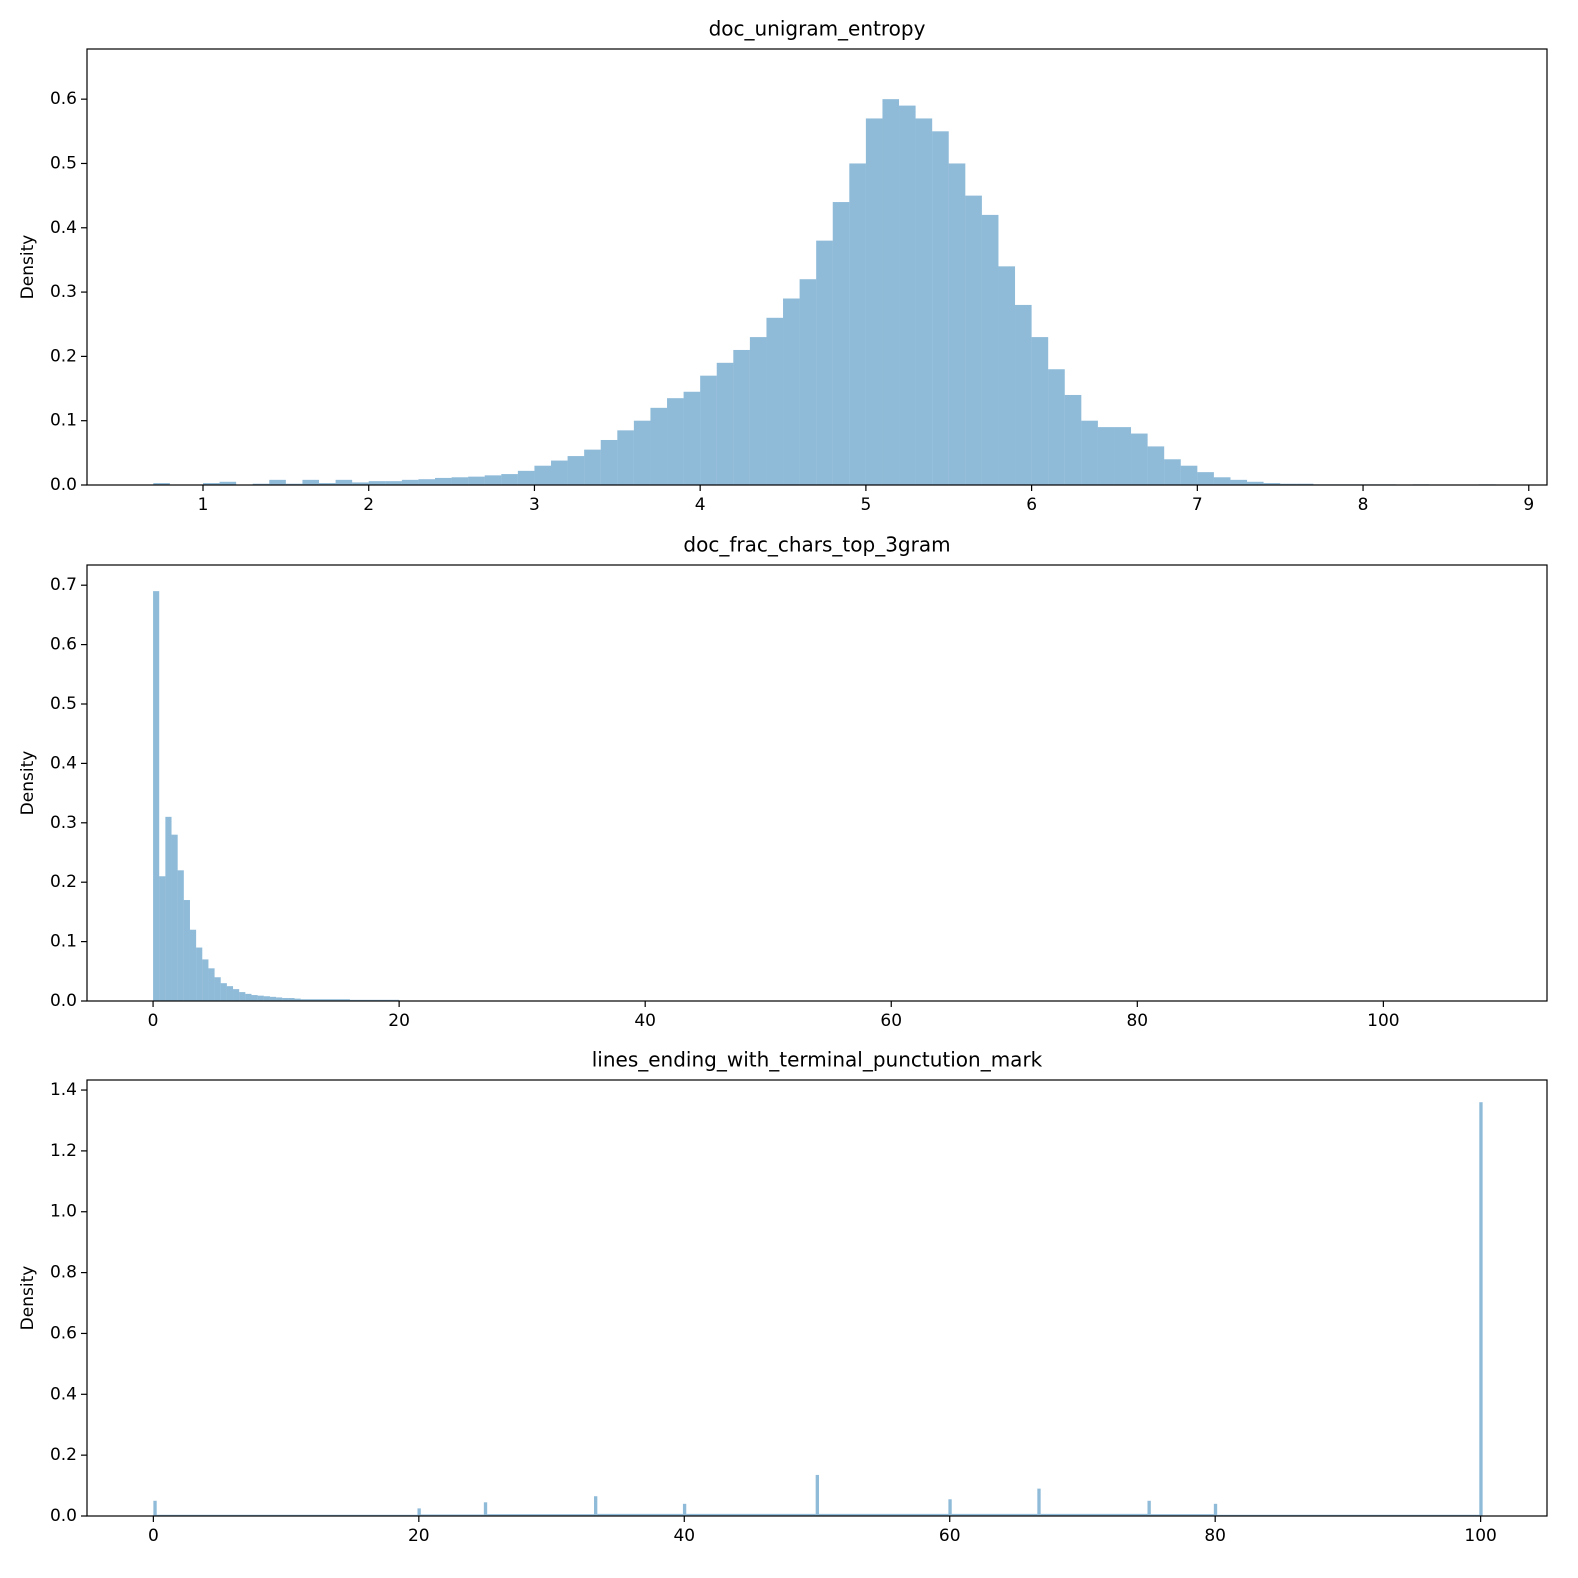 This screenshot has height=1578, width=1578. I want to click on x-tick-label: 7, so click(1197, 505).